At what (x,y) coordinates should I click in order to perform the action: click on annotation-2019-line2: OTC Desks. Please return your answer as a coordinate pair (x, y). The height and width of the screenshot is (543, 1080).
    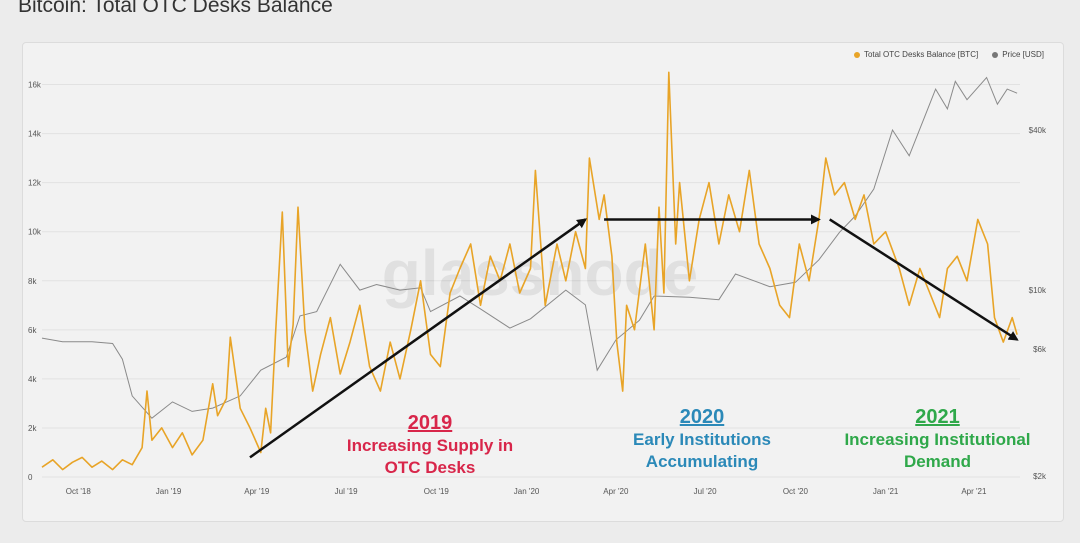
    Looking at the image, I should click on (430, 467).